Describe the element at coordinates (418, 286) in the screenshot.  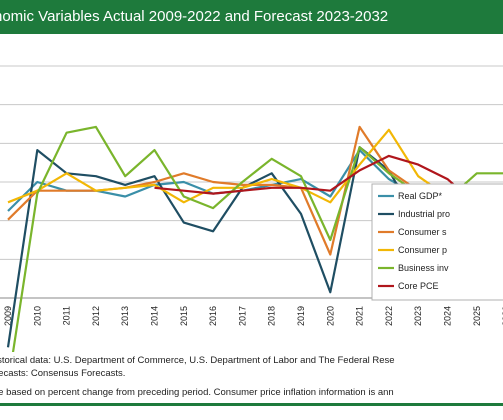
I see `legend-label: Core PCE` at that location.